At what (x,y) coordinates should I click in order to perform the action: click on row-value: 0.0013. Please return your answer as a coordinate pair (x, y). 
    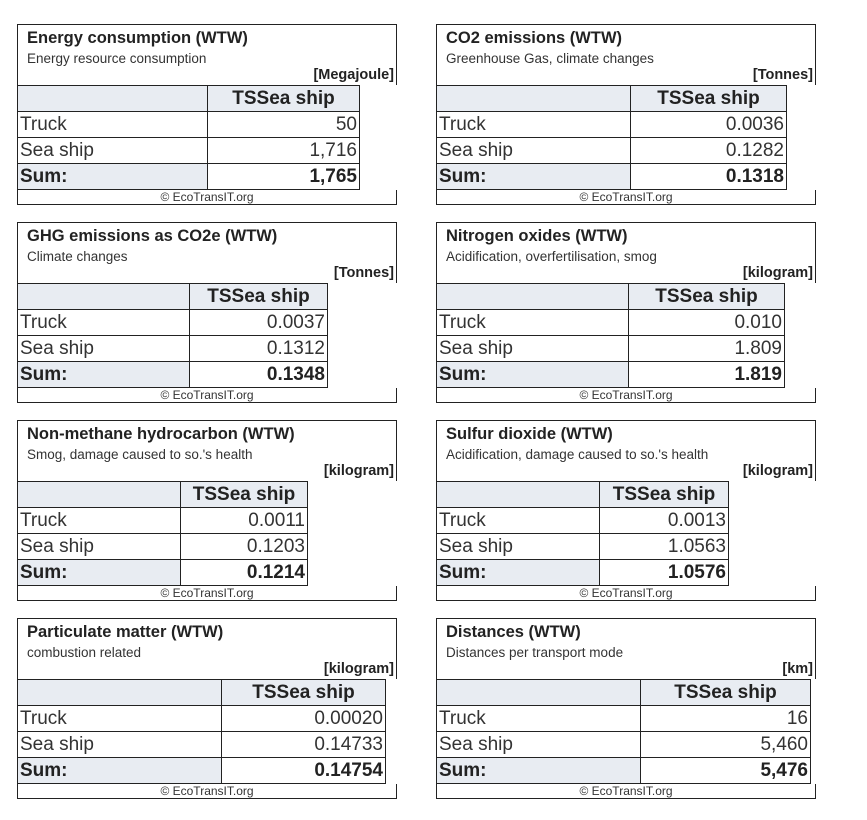
    Looking at the image, I should click on (664, 520).